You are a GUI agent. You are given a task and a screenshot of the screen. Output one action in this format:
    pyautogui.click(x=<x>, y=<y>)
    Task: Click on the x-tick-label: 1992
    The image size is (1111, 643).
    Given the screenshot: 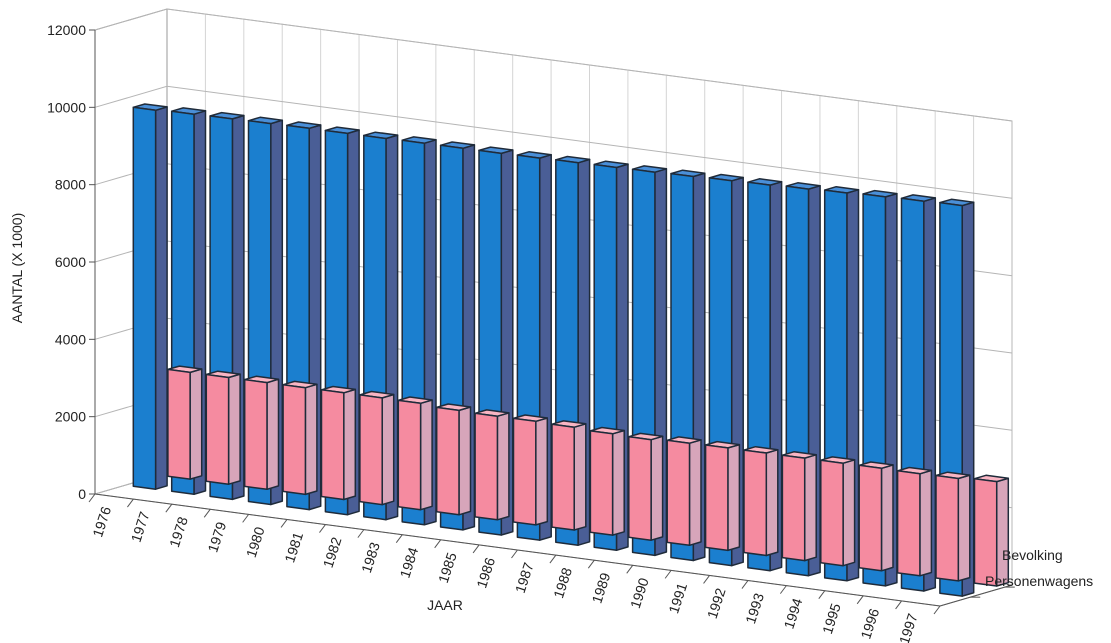 What is the action you would take?
    pyautogui.click(x=716, y=603)
    